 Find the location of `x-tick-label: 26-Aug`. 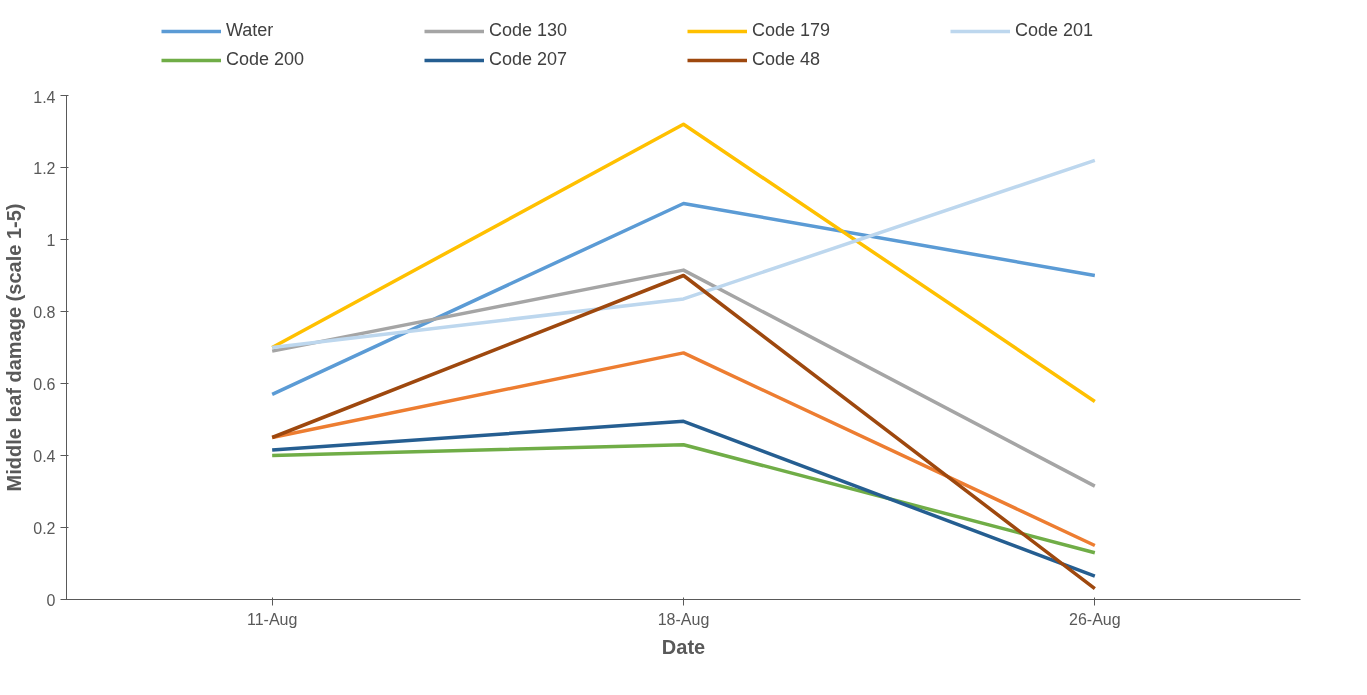

x-tick-label: 26-Aug is located at coordinates (1095, 619).